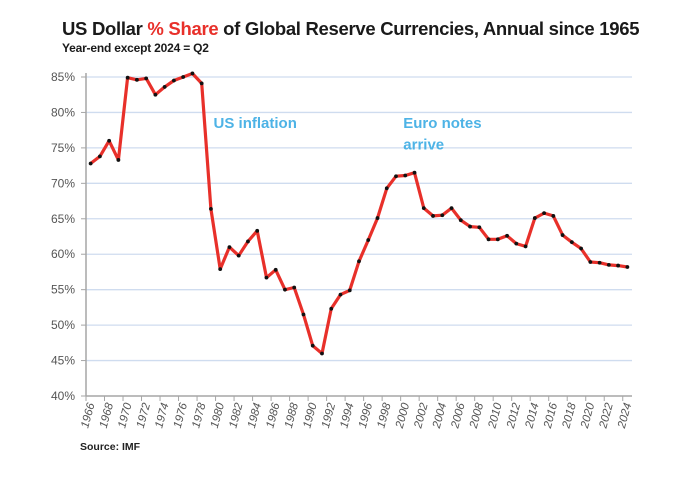  What do you see at coordinates (588, 415) in the screenshot?
I see `x-tick-label: 2020` at bounding box center [588, 415].